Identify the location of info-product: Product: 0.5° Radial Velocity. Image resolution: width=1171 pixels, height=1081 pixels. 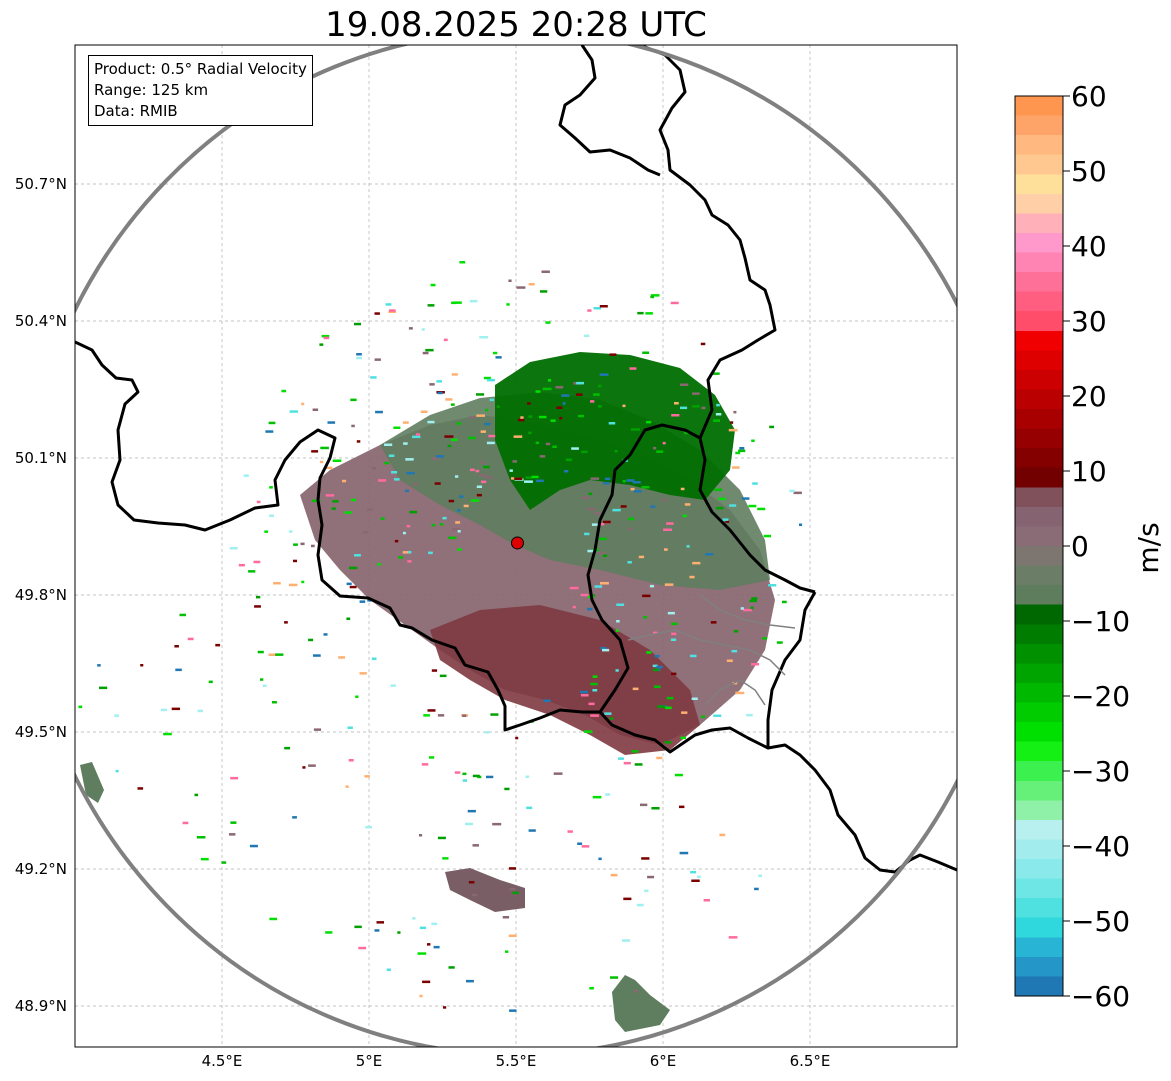
(200, 69).